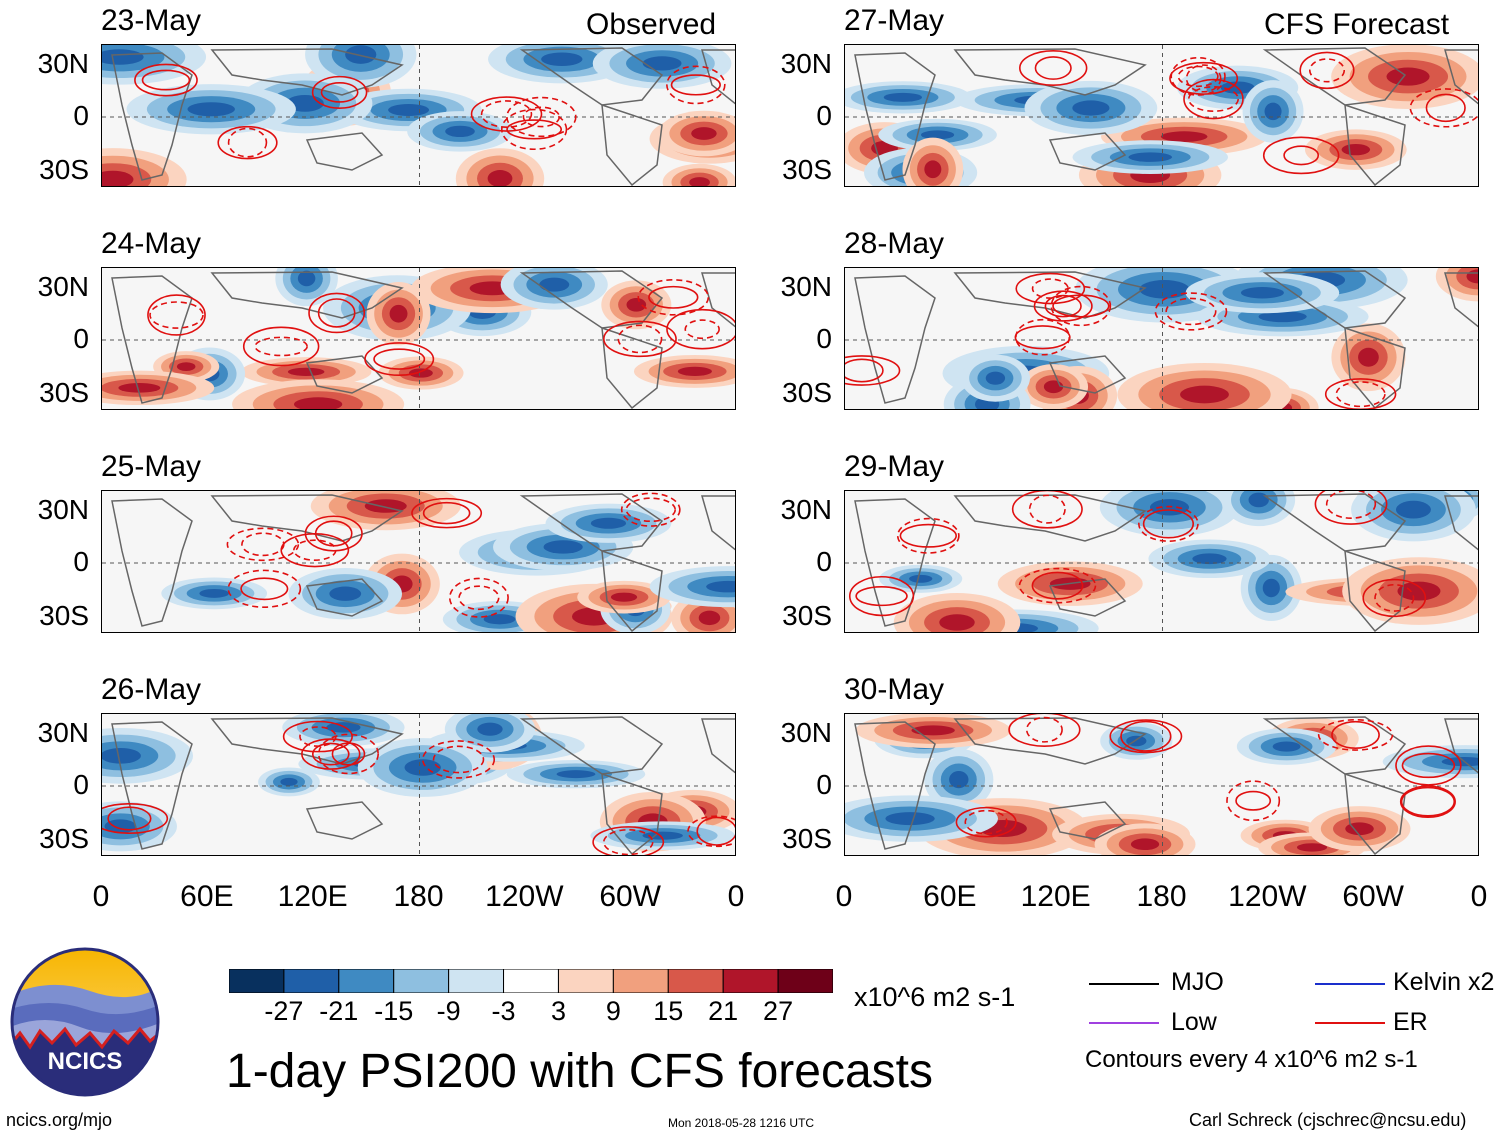  I want to click on footer-url: ncics.org/mjo, so click(59, 1120).